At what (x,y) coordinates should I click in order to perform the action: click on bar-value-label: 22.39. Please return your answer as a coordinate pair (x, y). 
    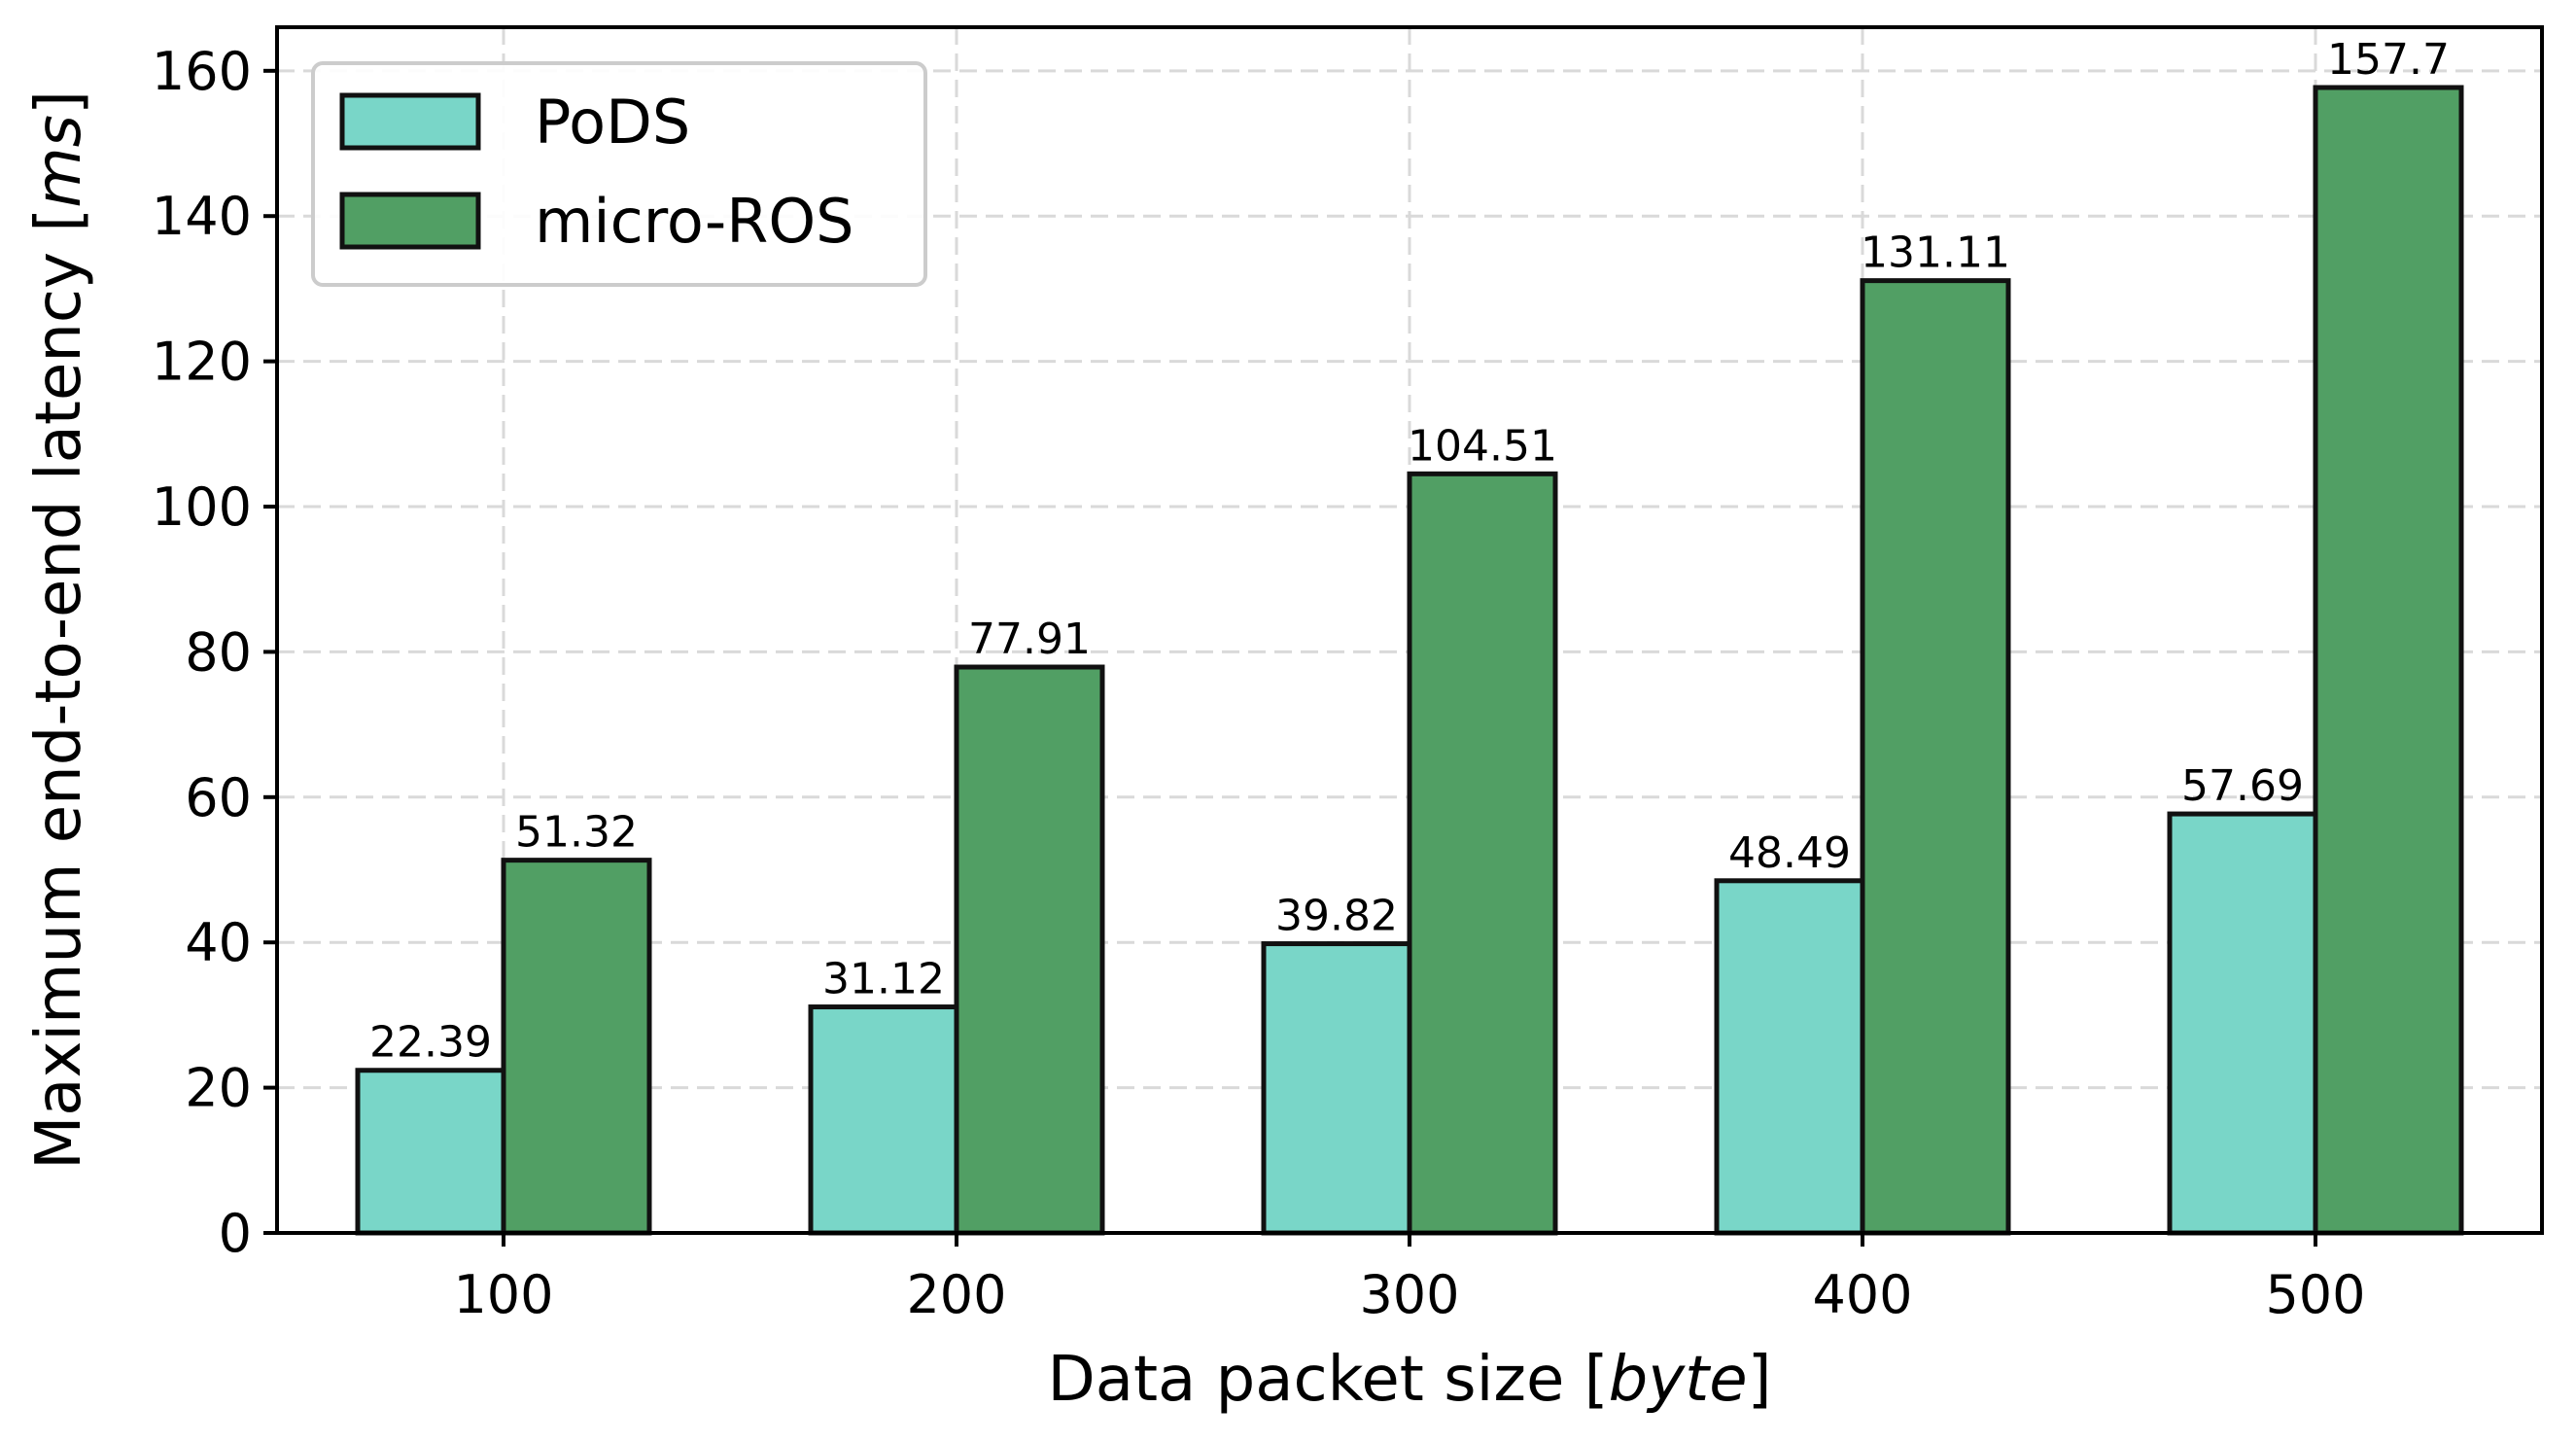
    Looking at the image, I should click on (430, 1043).